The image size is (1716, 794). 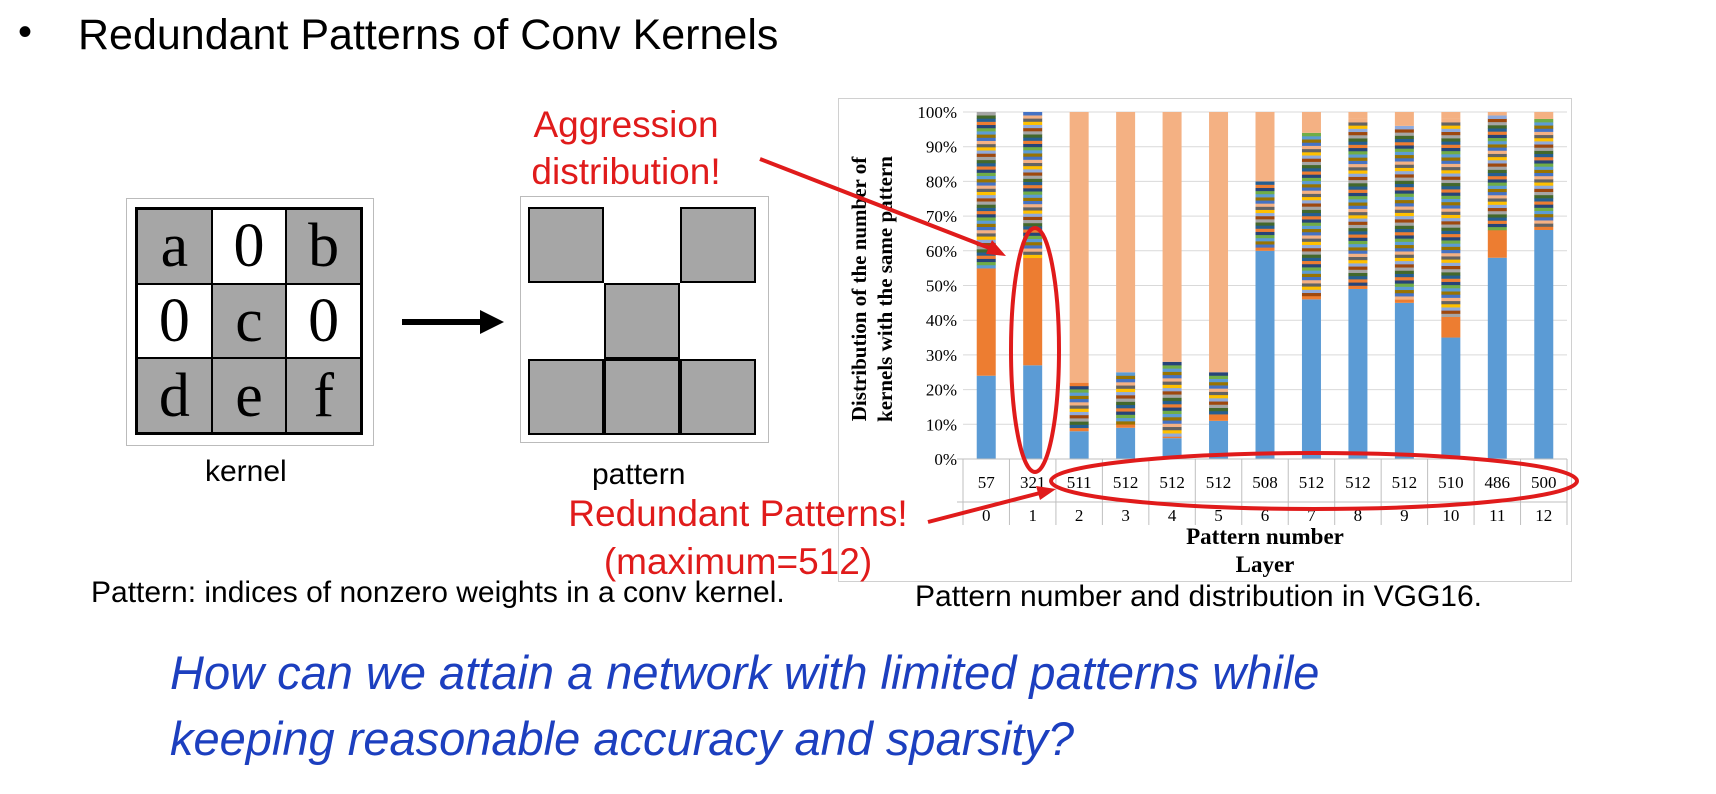 What do you see at coordinates (941, 390) in the screenshot?
I see `y-tick-label: 20%` at bounding box center [941, 390].